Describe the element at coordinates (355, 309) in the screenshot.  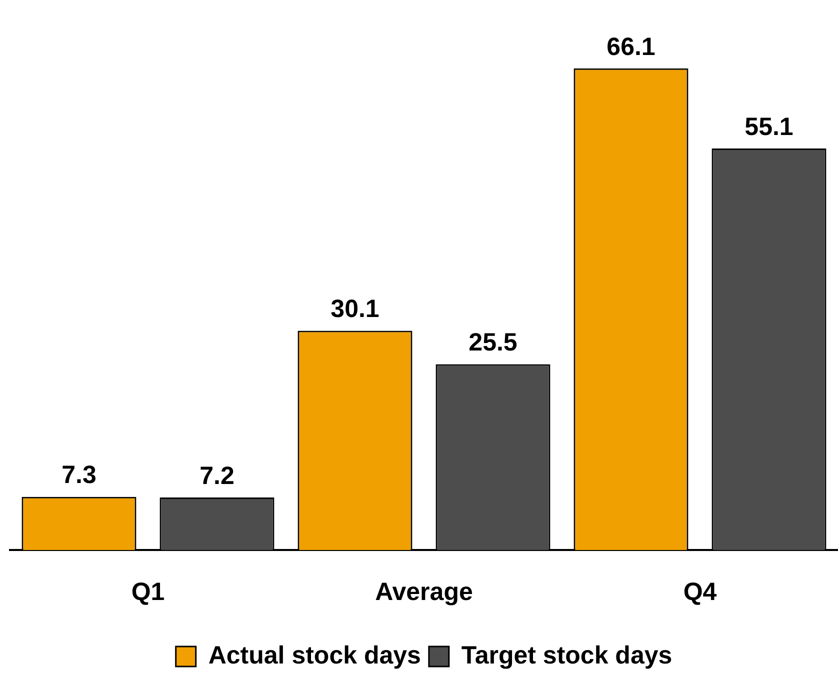
I see `data-label: 30.1` at that location.